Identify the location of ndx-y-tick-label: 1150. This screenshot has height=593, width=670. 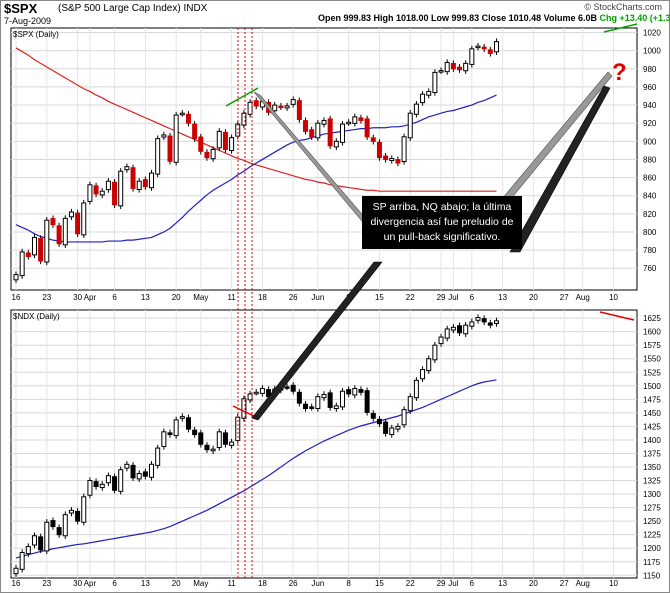
(652, 575).